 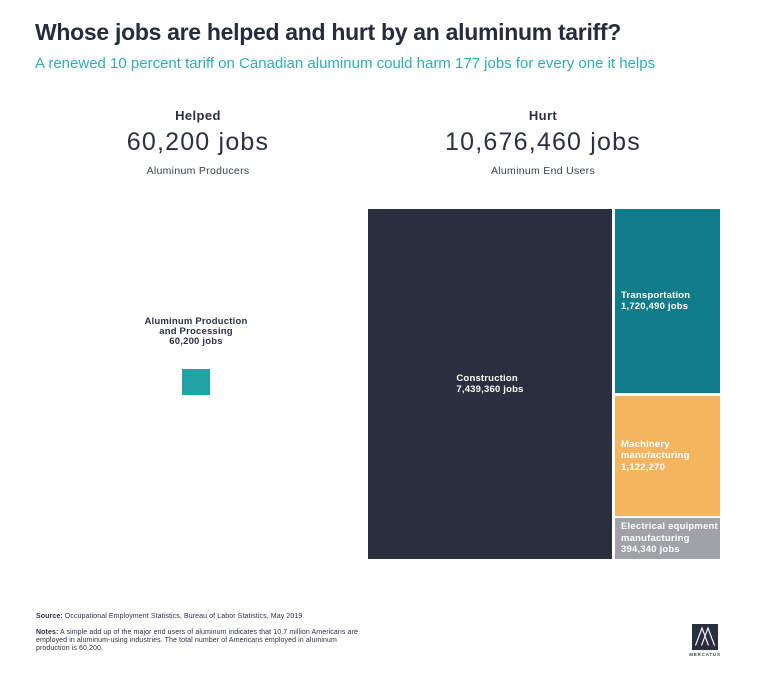 What do you see at coordinates (656, 295) in the screenshot?
I see `transportation-name: Transportation` at bounding box center [656, 295].